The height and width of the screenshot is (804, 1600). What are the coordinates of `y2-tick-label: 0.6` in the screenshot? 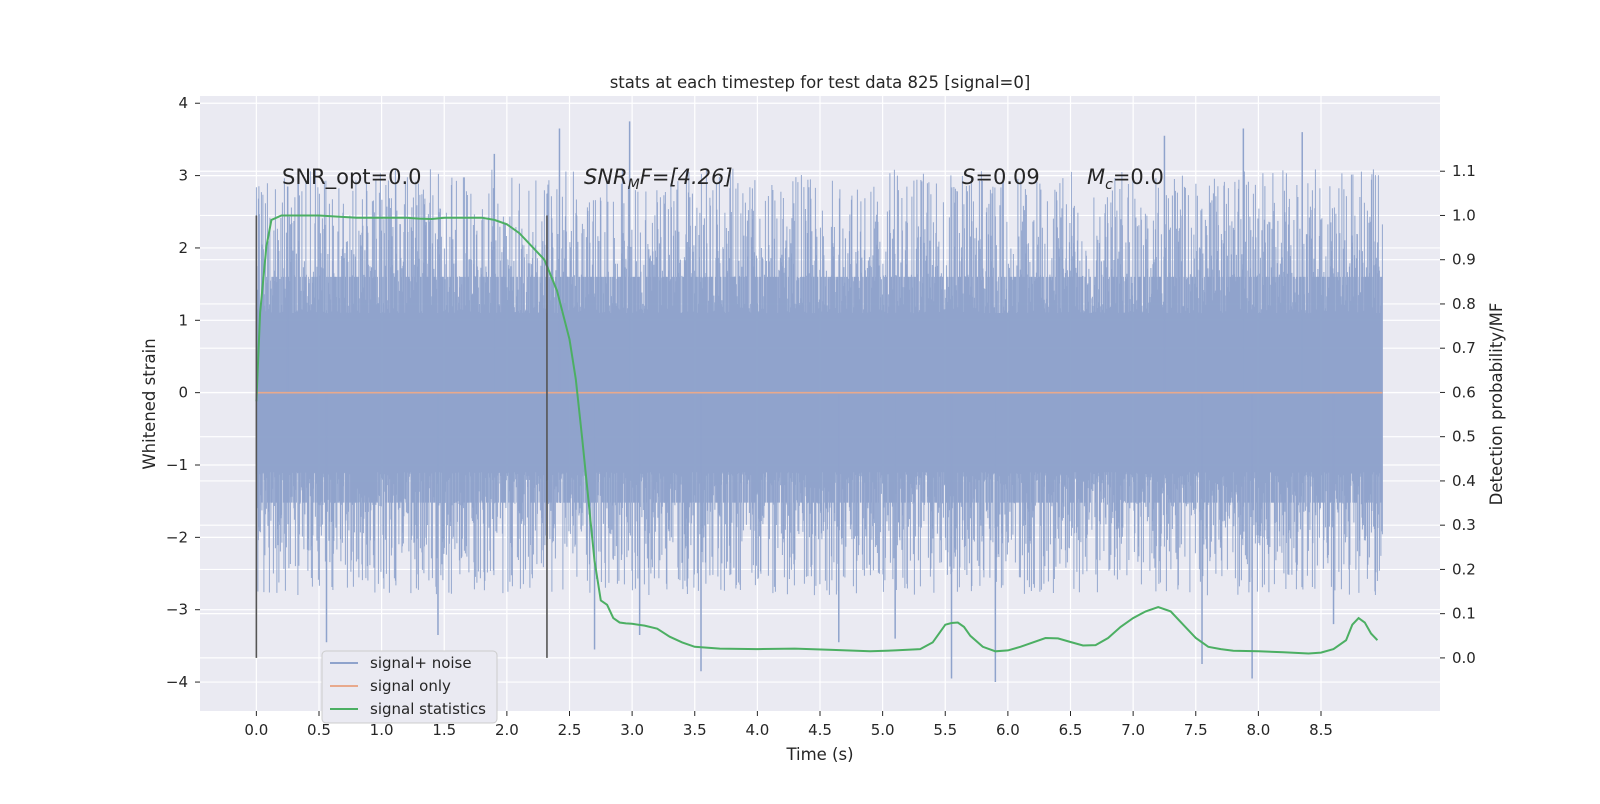 It's located at (1464, 392).